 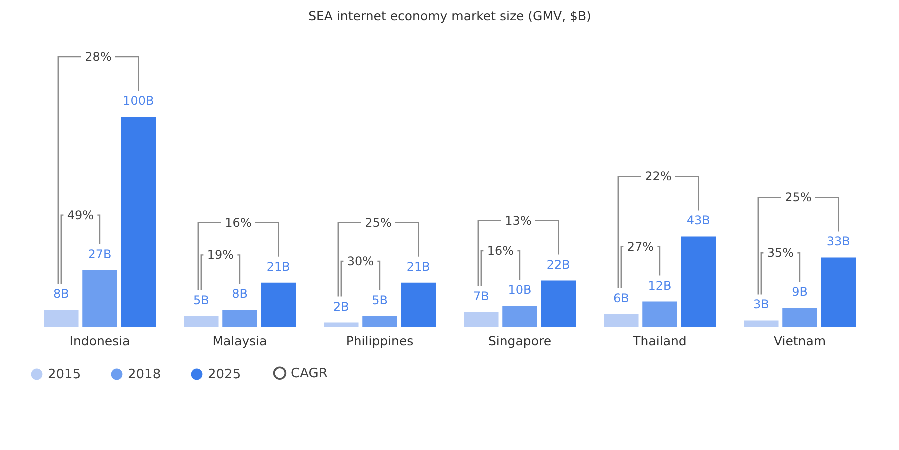 What do you see at coordinates (360, 261) in the screenshot?
I see `annotation: 30%` at bounding box center [360, 261].